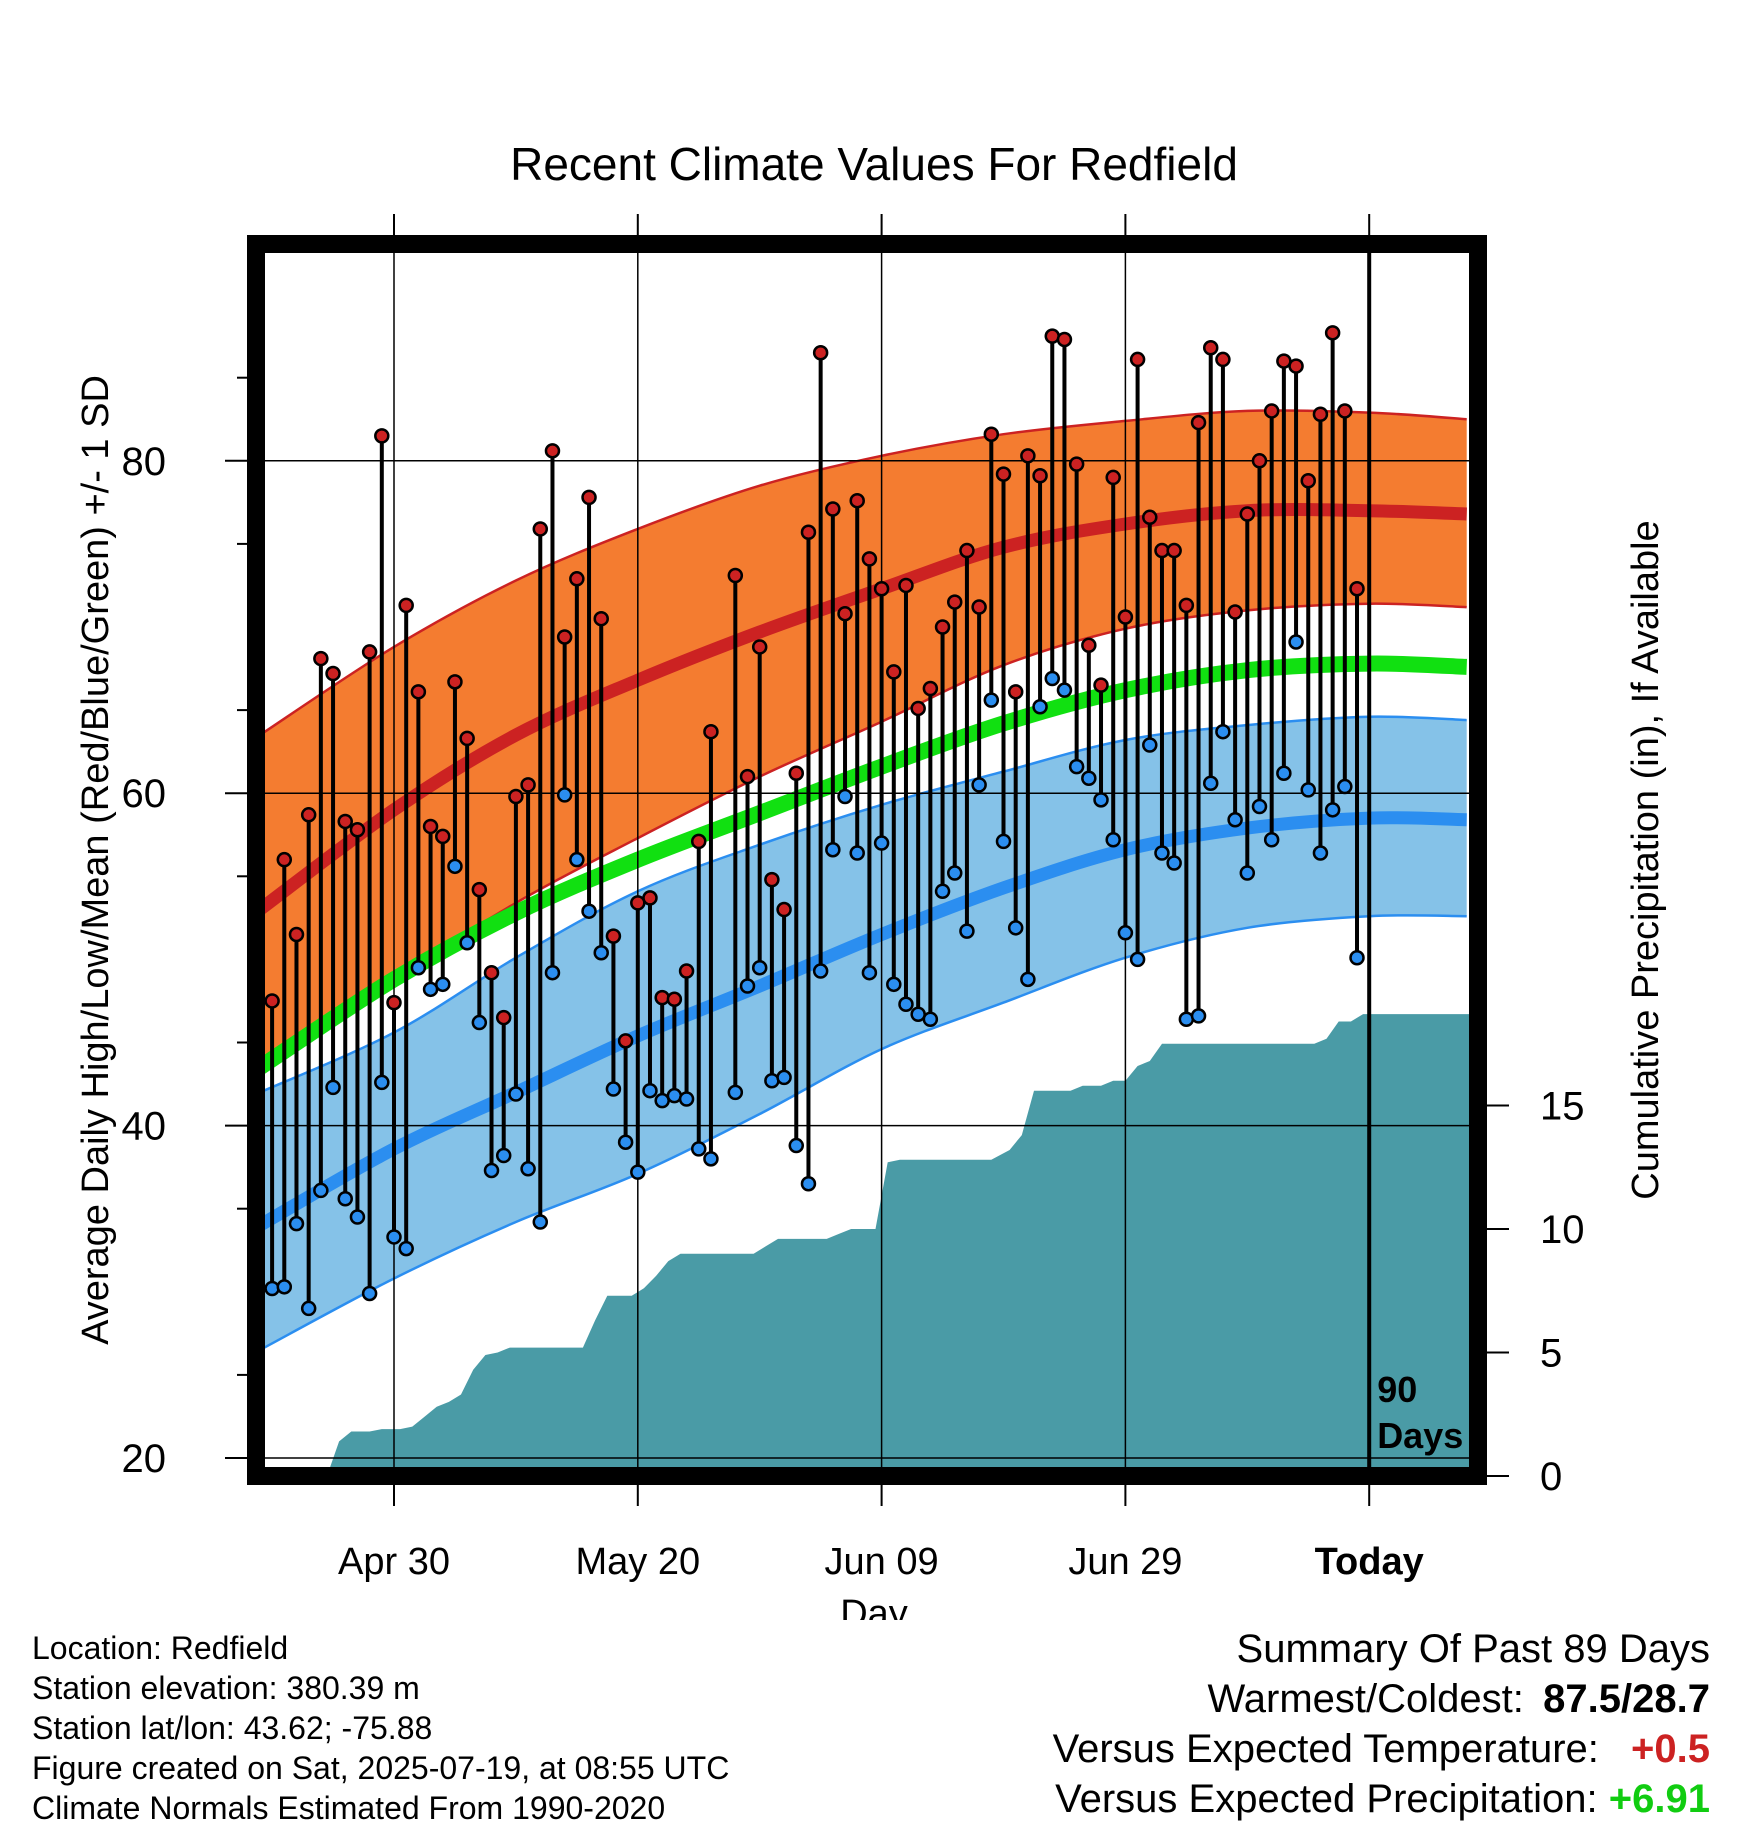 This screenshot has width=1748, height=1828. I want to click on warm-cold-label: Warmest/Coldest:, so click(1365, 1699).